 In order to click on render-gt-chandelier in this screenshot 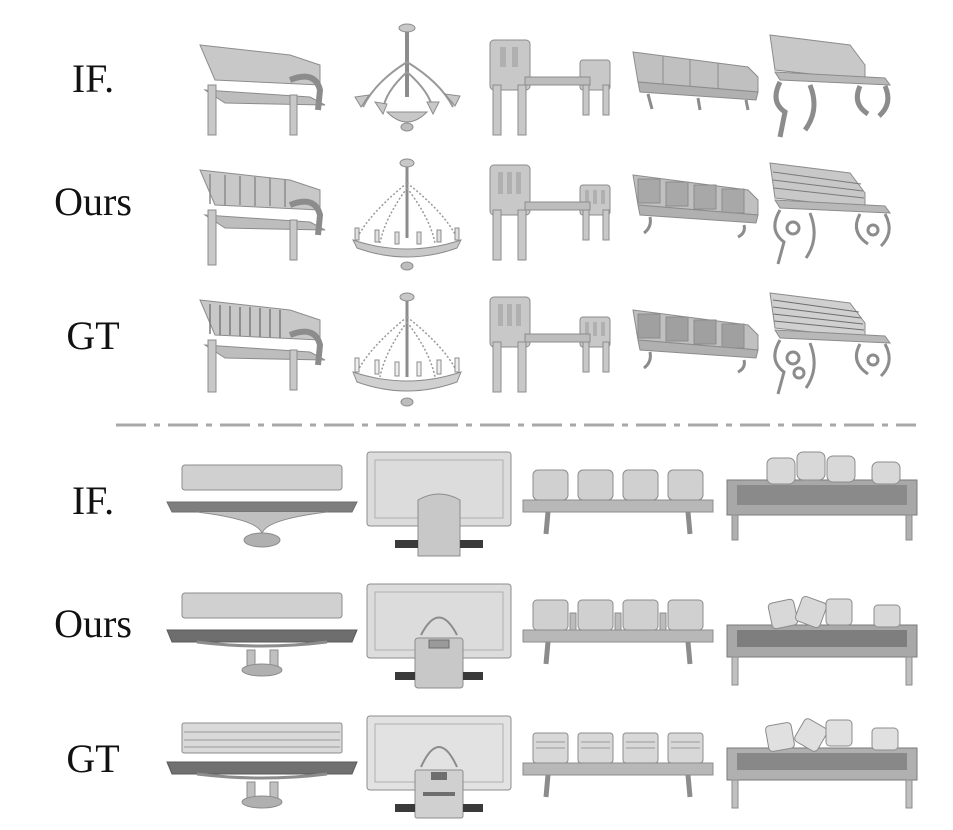, I will do `click(407, 351)`.